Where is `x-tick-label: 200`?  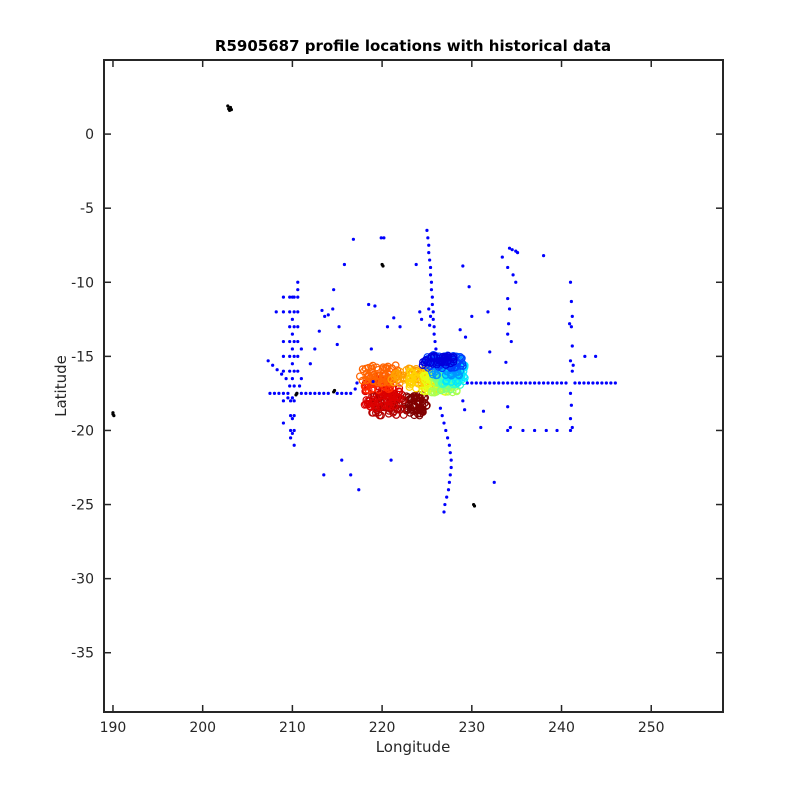 x-tick-label: 200 is located at coordinates (202, 728).